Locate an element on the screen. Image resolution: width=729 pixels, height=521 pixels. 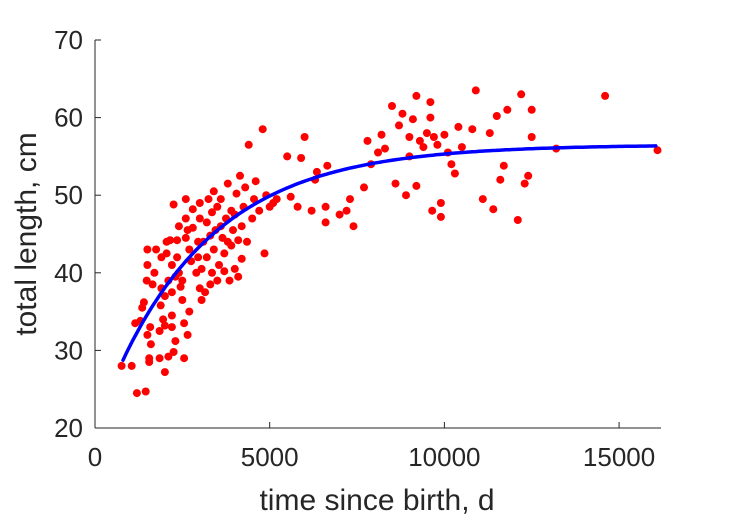
x-tick-label: 5000 is located at coordinates (270, 457).